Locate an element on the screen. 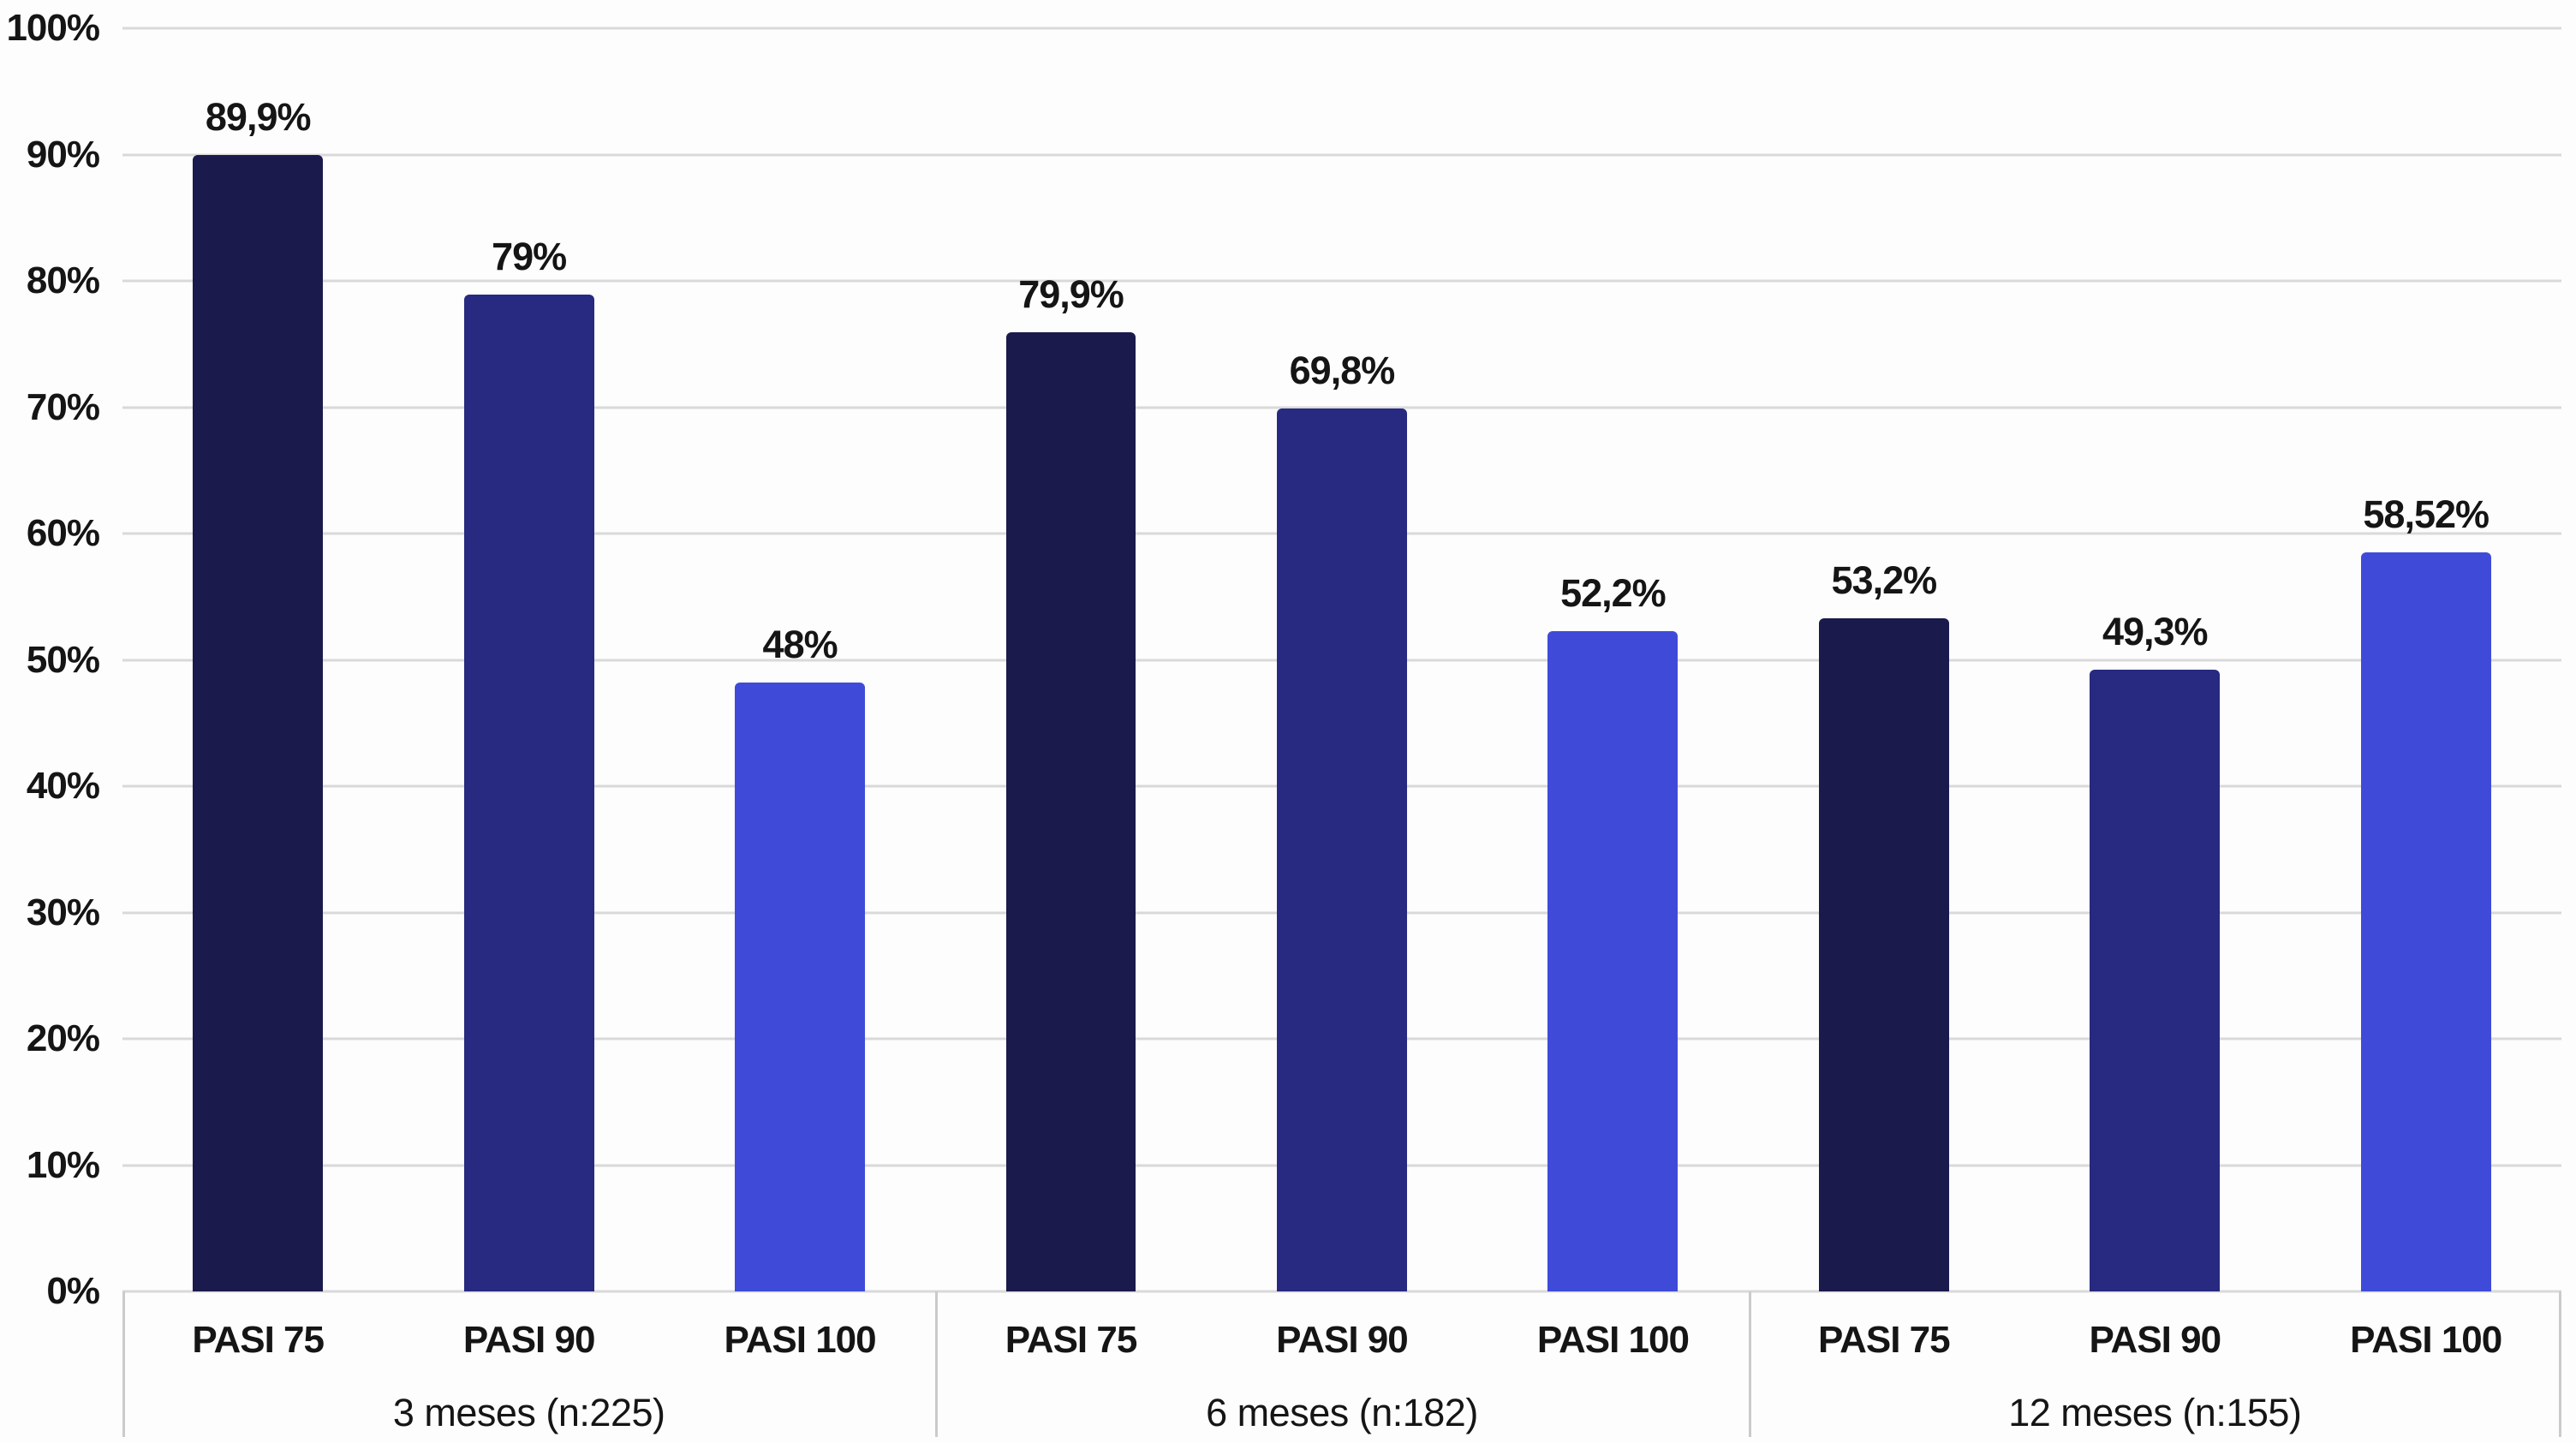  bar-slot: 69,8% is located at coordinates (1342, 659).